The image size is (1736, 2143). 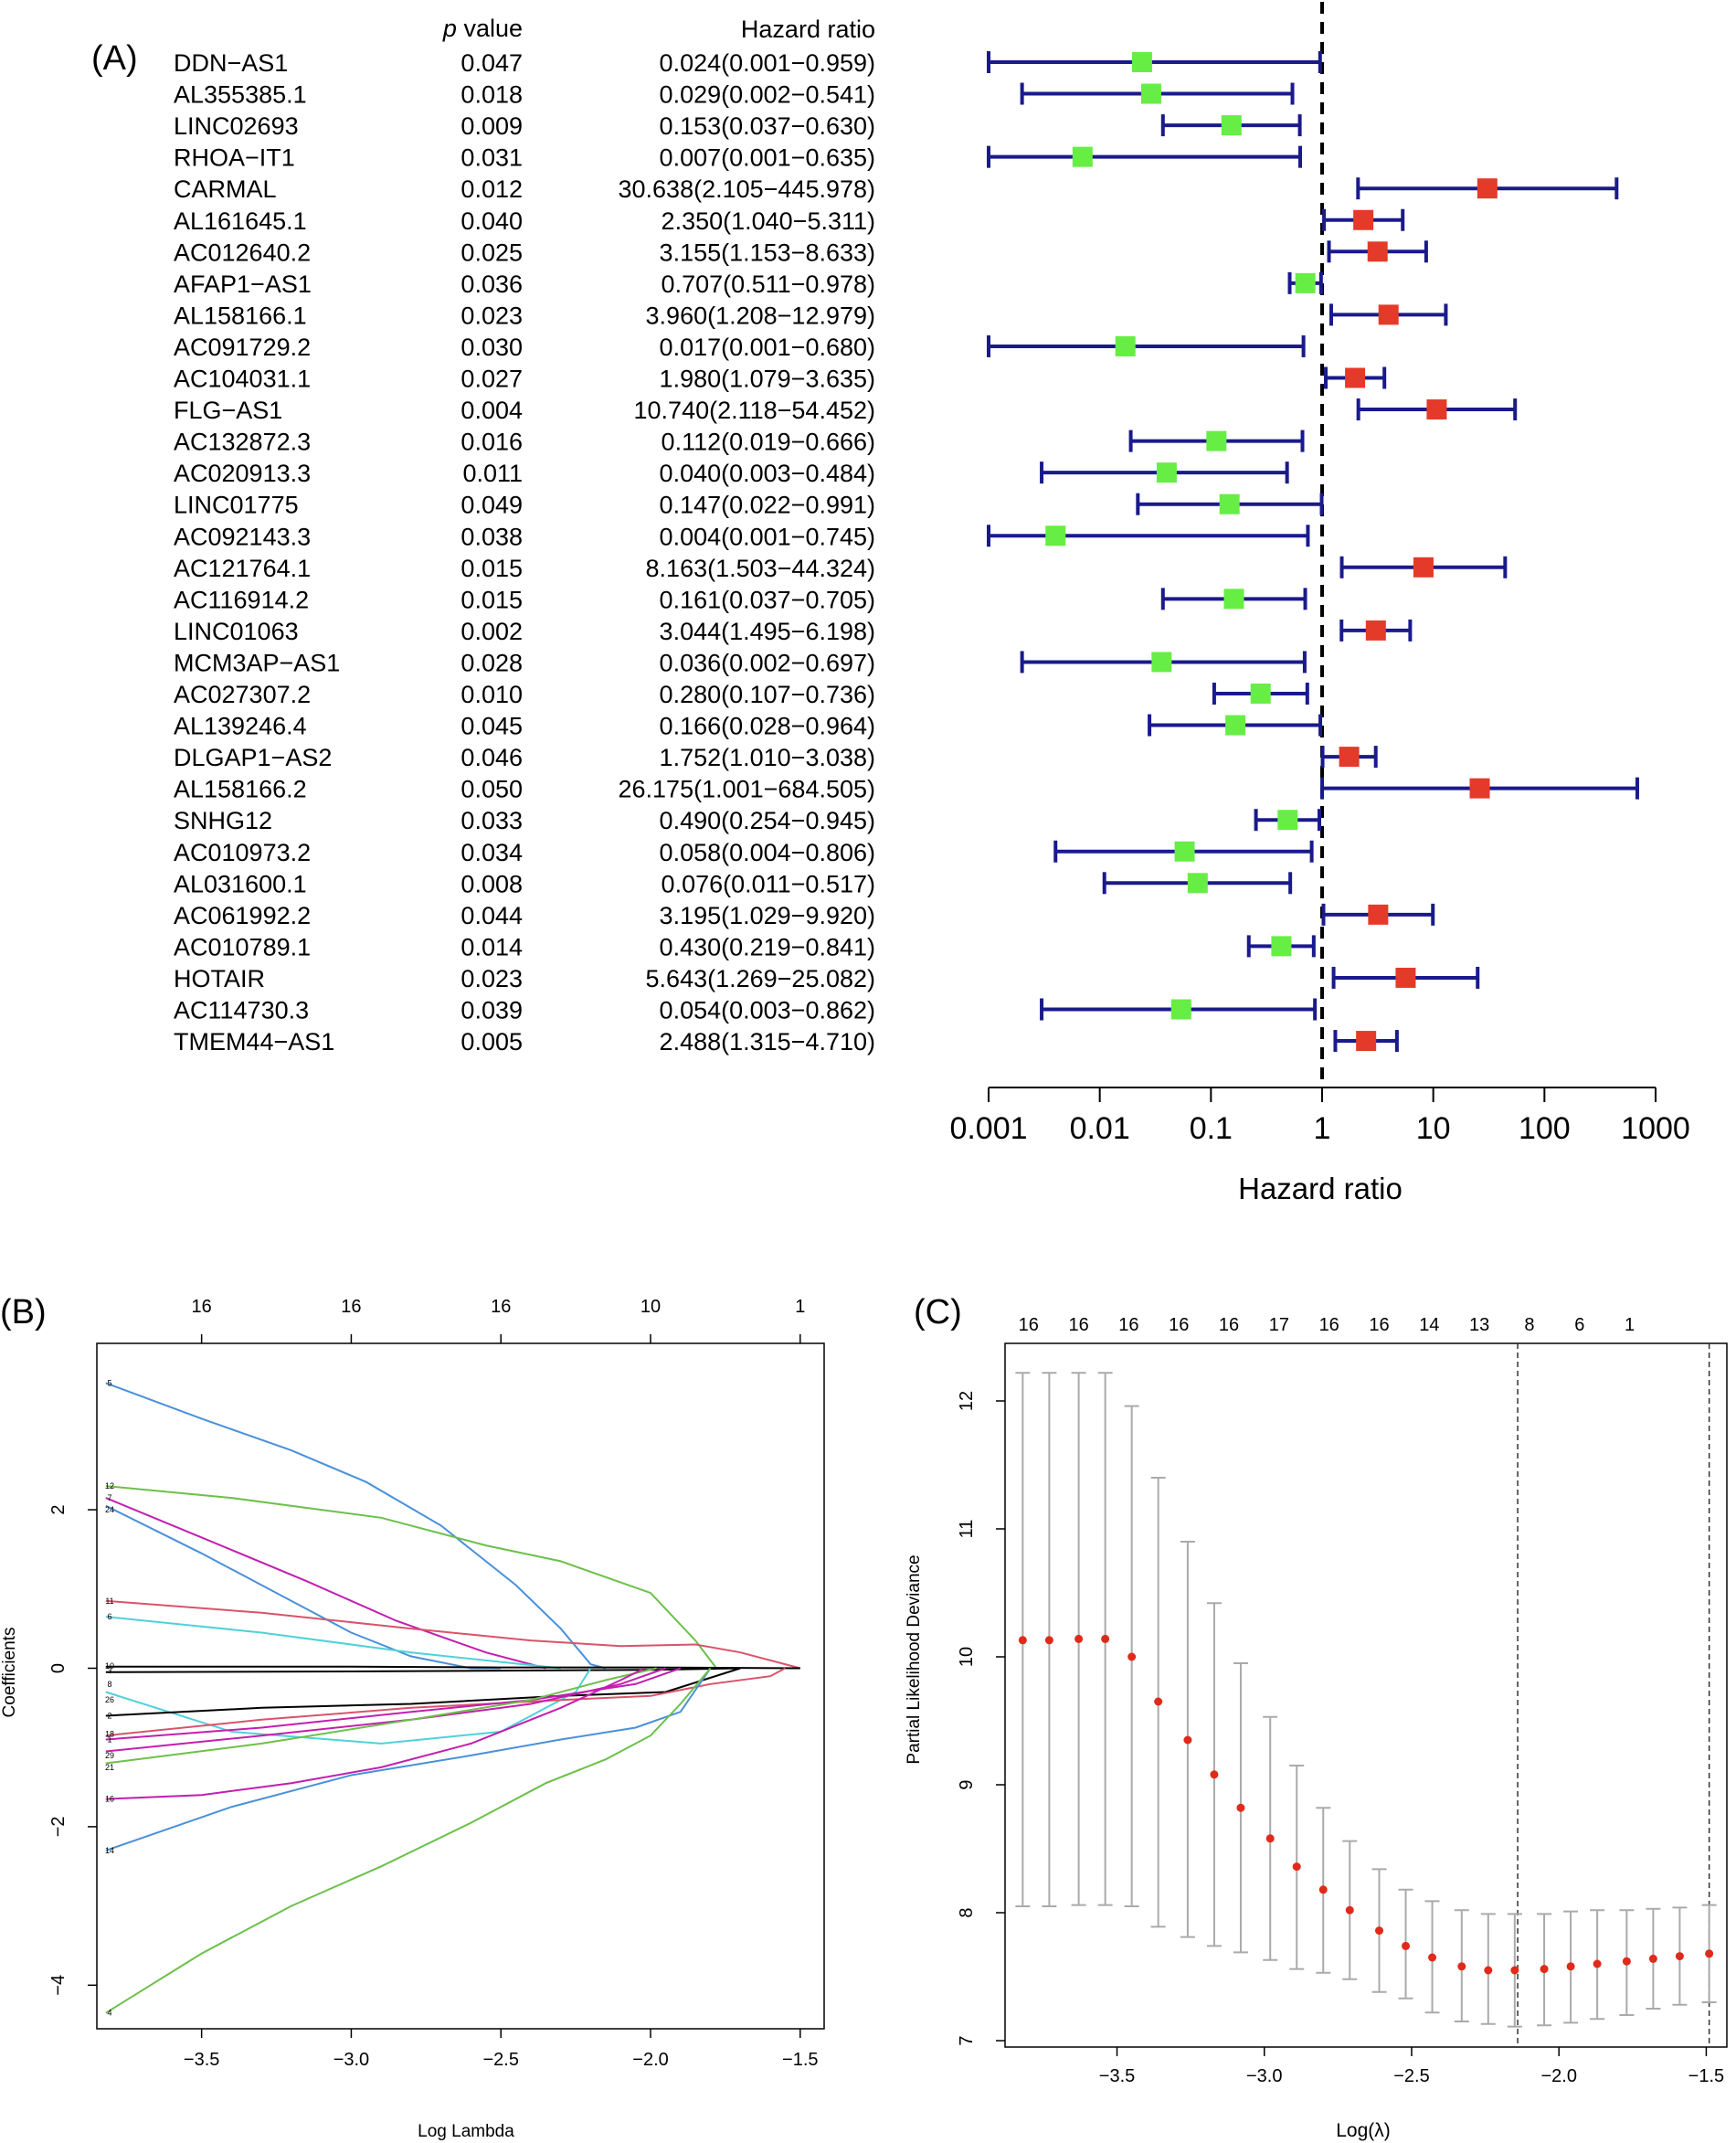 What do you see at coordinates (1363, 2130) in the screenshot?
I see `cv-x-axis-label: Log(λ)` at bounding box center [1363, 2130].